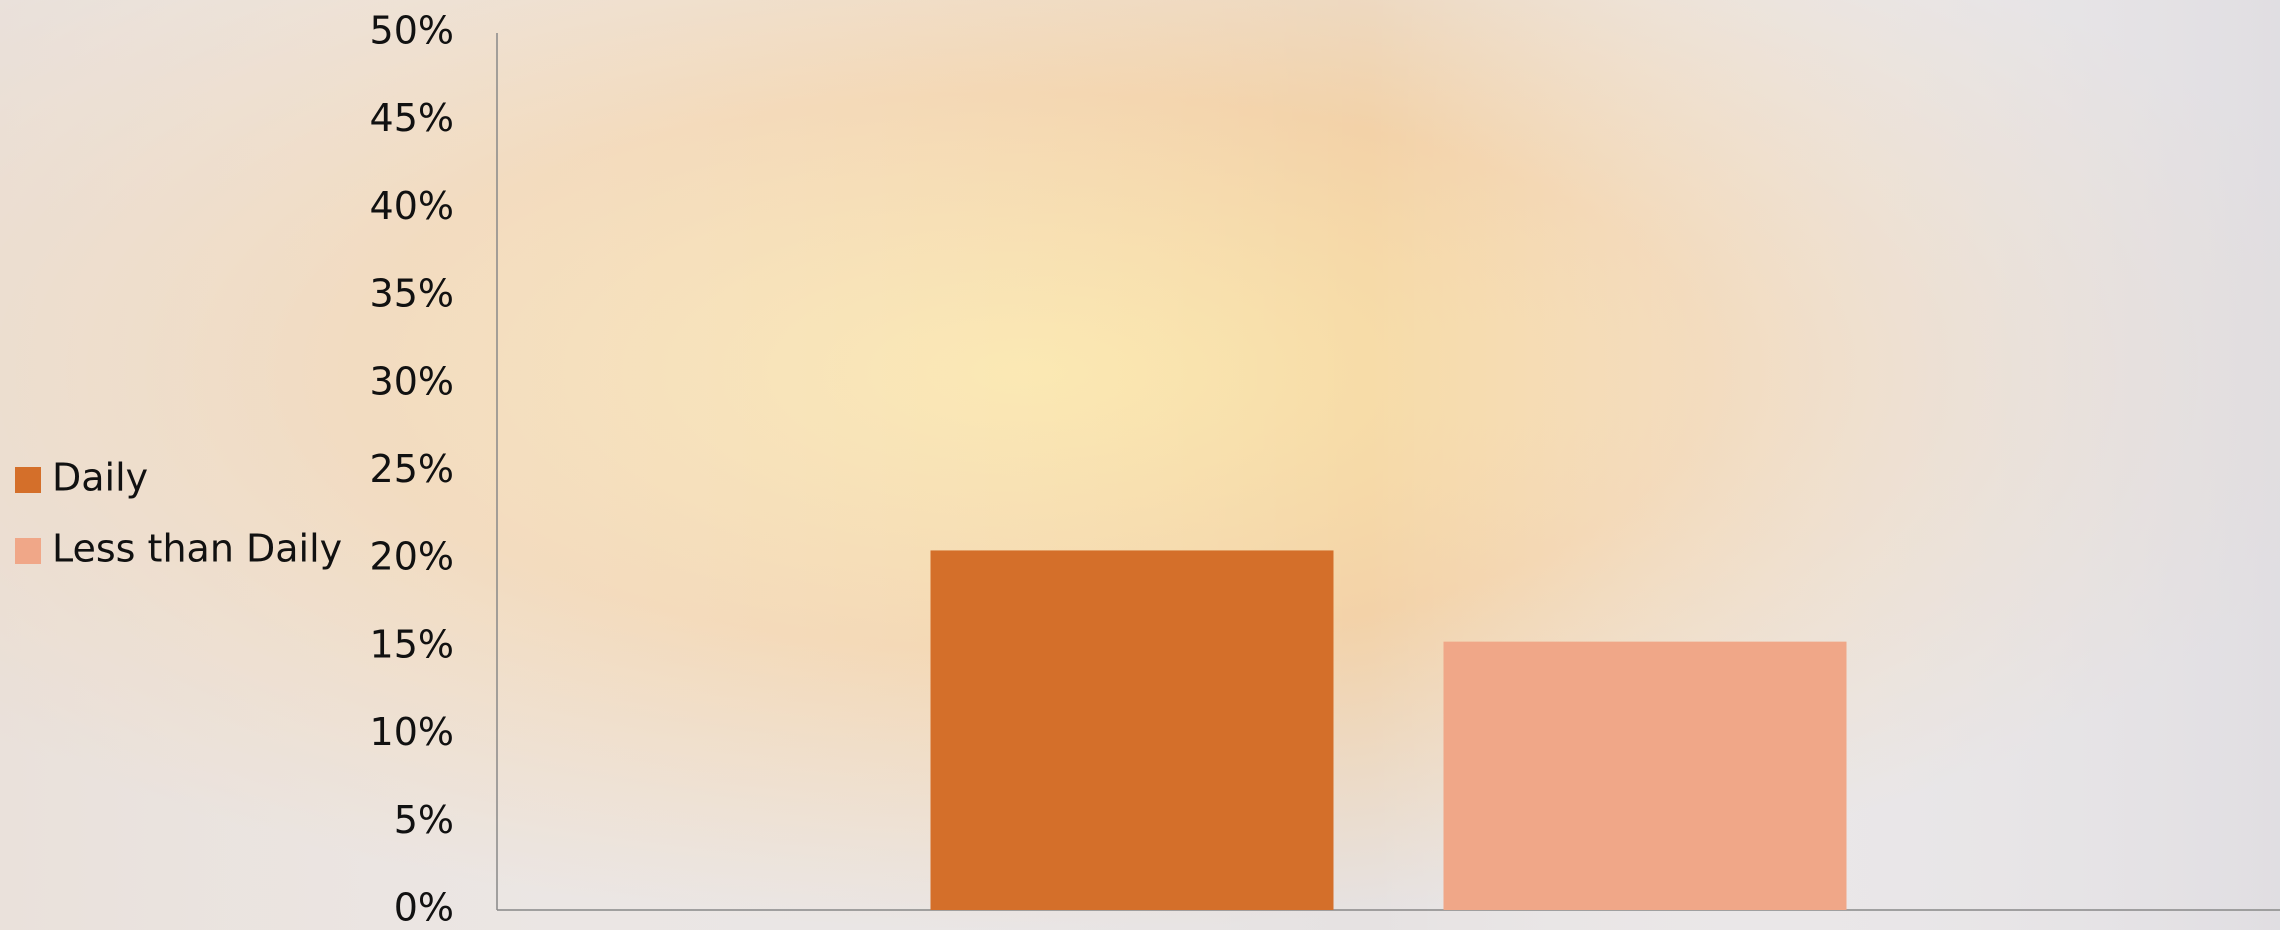  Describe the element at coordinates (100, 478) in the screenshot. I see `legend-label: Daily` at that location.